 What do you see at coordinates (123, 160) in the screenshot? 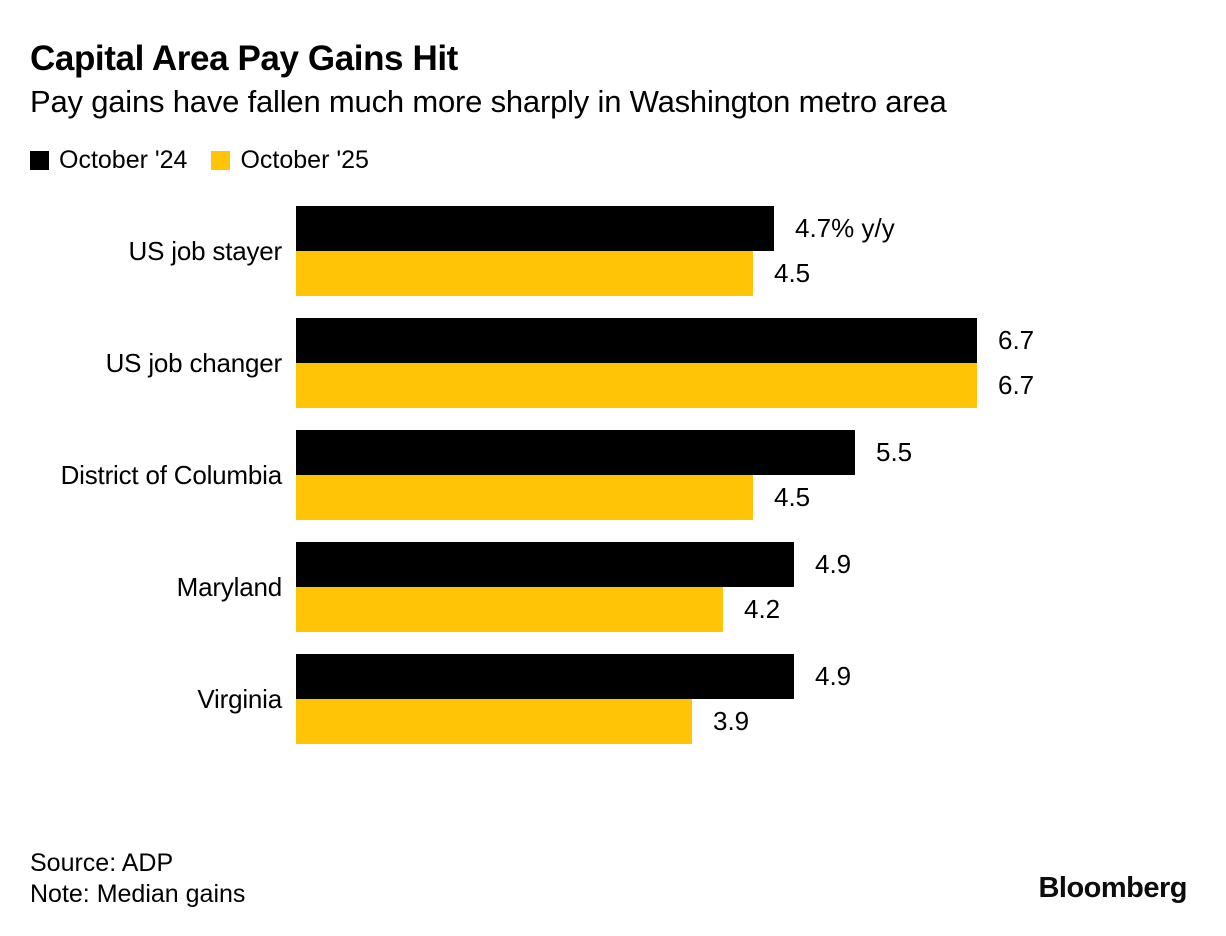
I see `legend-label-october-24: October '24` at bounding box center [123, 160].